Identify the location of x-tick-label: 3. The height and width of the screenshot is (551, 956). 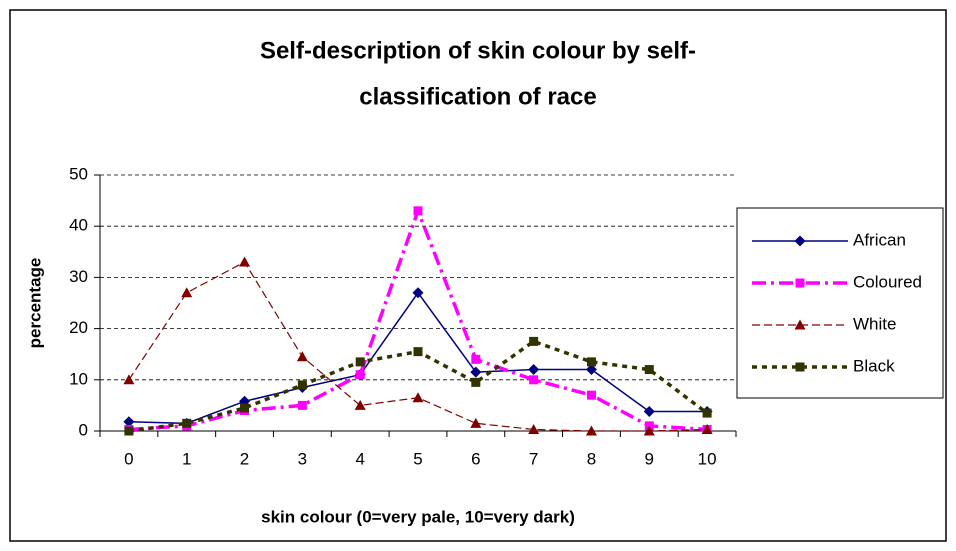
(302, 458).